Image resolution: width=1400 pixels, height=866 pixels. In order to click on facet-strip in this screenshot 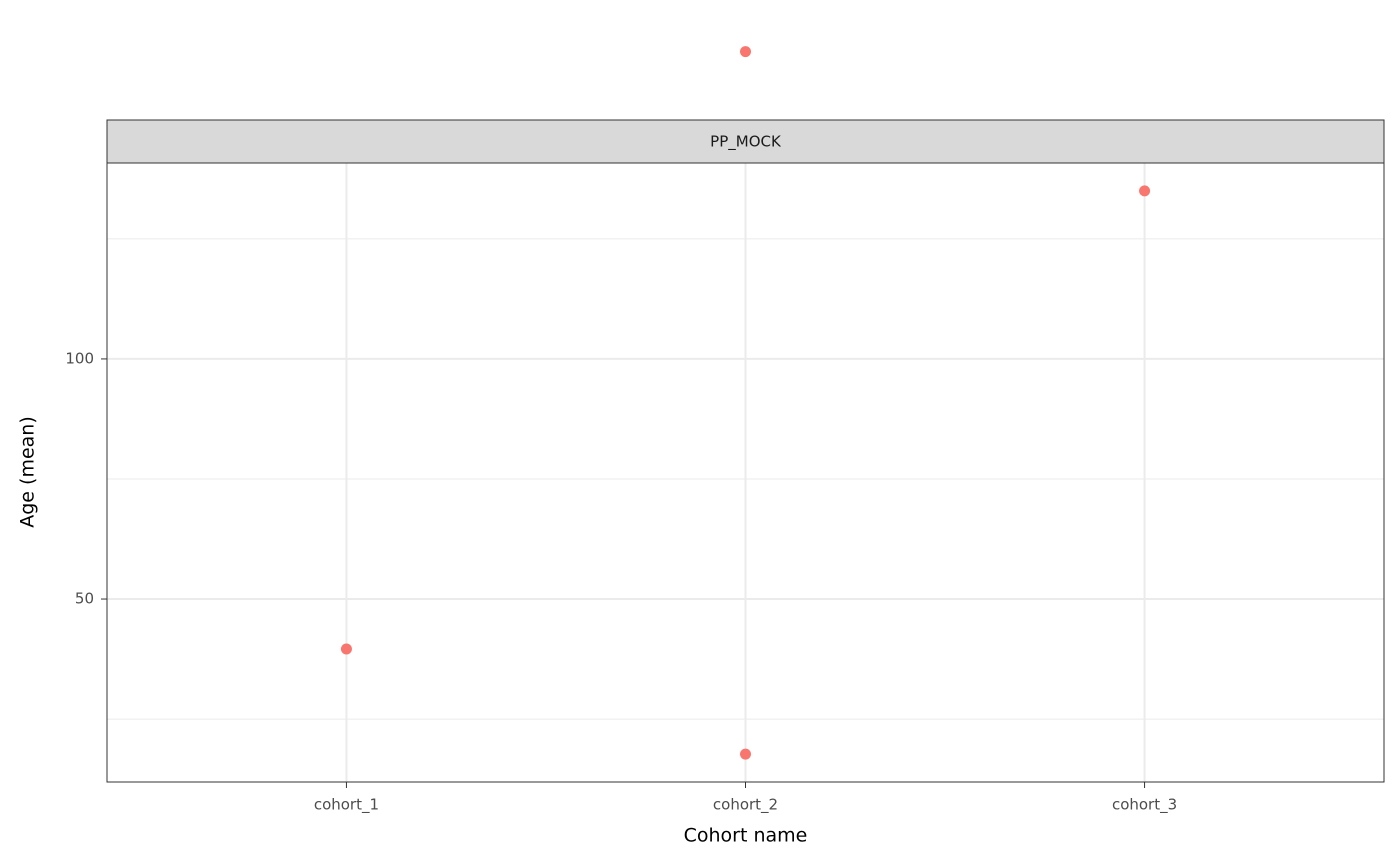, I will do `click(745, 141)`.